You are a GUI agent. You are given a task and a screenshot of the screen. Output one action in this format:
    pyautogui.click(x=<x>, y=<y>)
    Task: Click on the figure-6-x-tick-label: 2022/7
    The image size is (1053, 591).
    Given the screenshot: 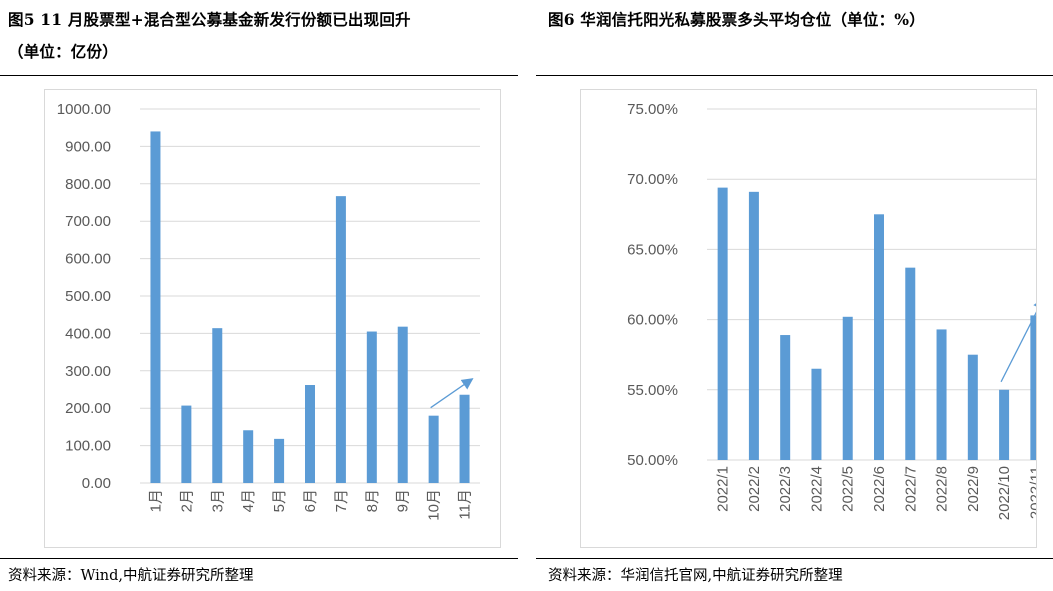 What is the action you would take?
    pyautogui.click(x=910, y=489)
    